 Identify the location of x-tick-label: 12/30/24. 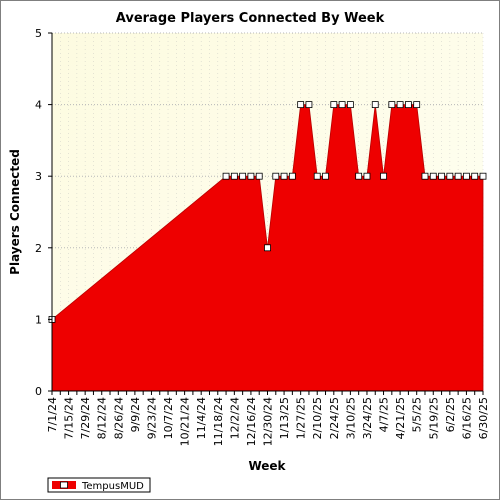
(268, 421).